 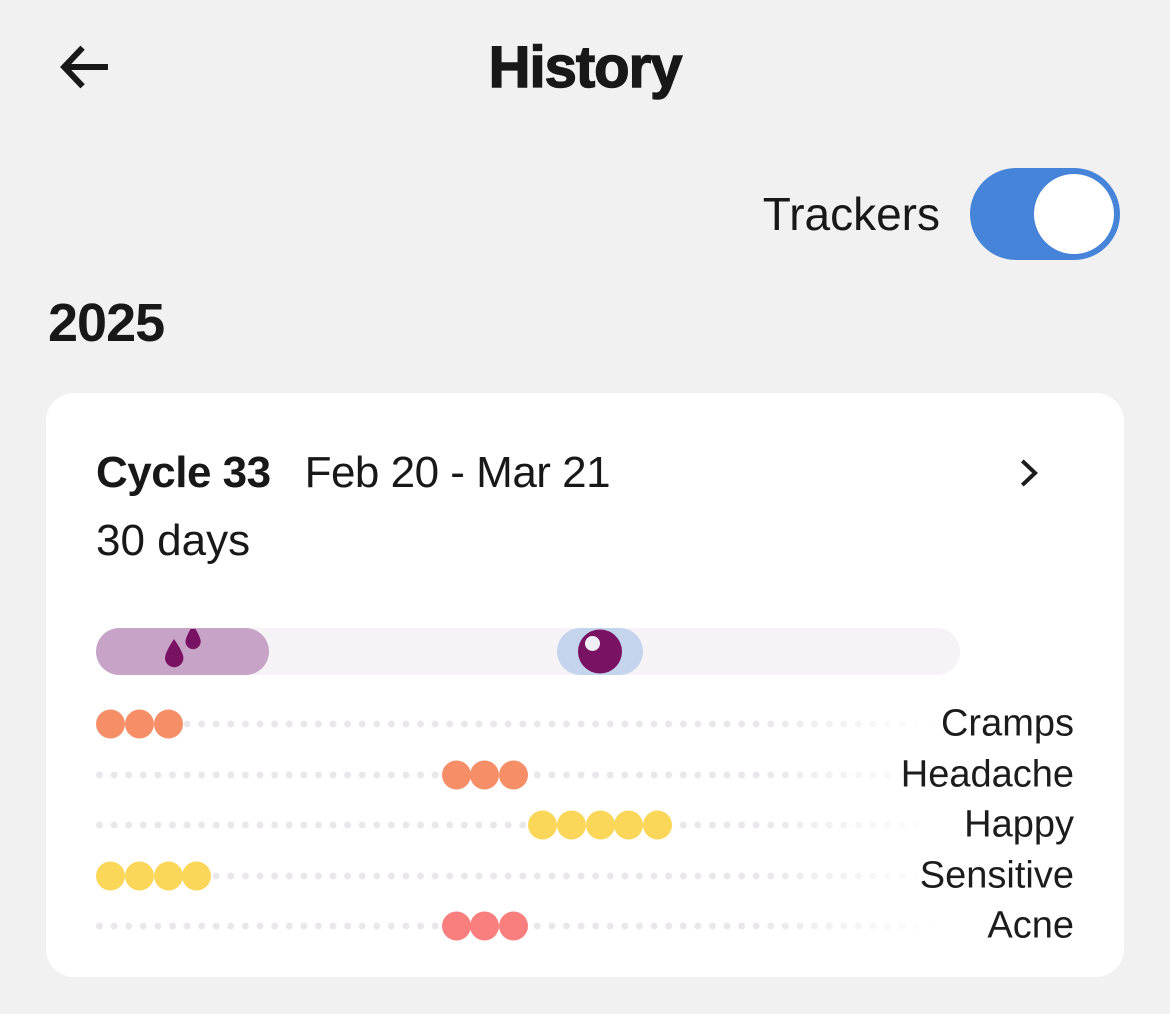 I want to click on tracker-row: Happy, so click(x=589, y=825).